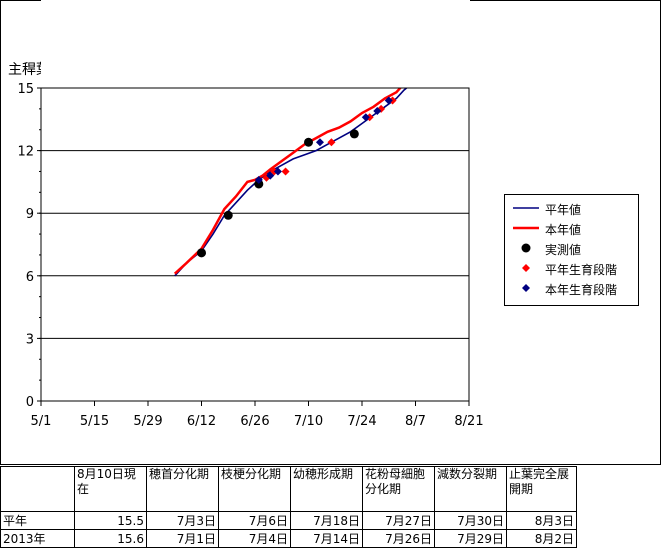 The width and height of the screenshot is (663, 559). Describe the element at coordinates (201, 421) in the screenshot. I see `x-tick-label: 6/12` at that location.